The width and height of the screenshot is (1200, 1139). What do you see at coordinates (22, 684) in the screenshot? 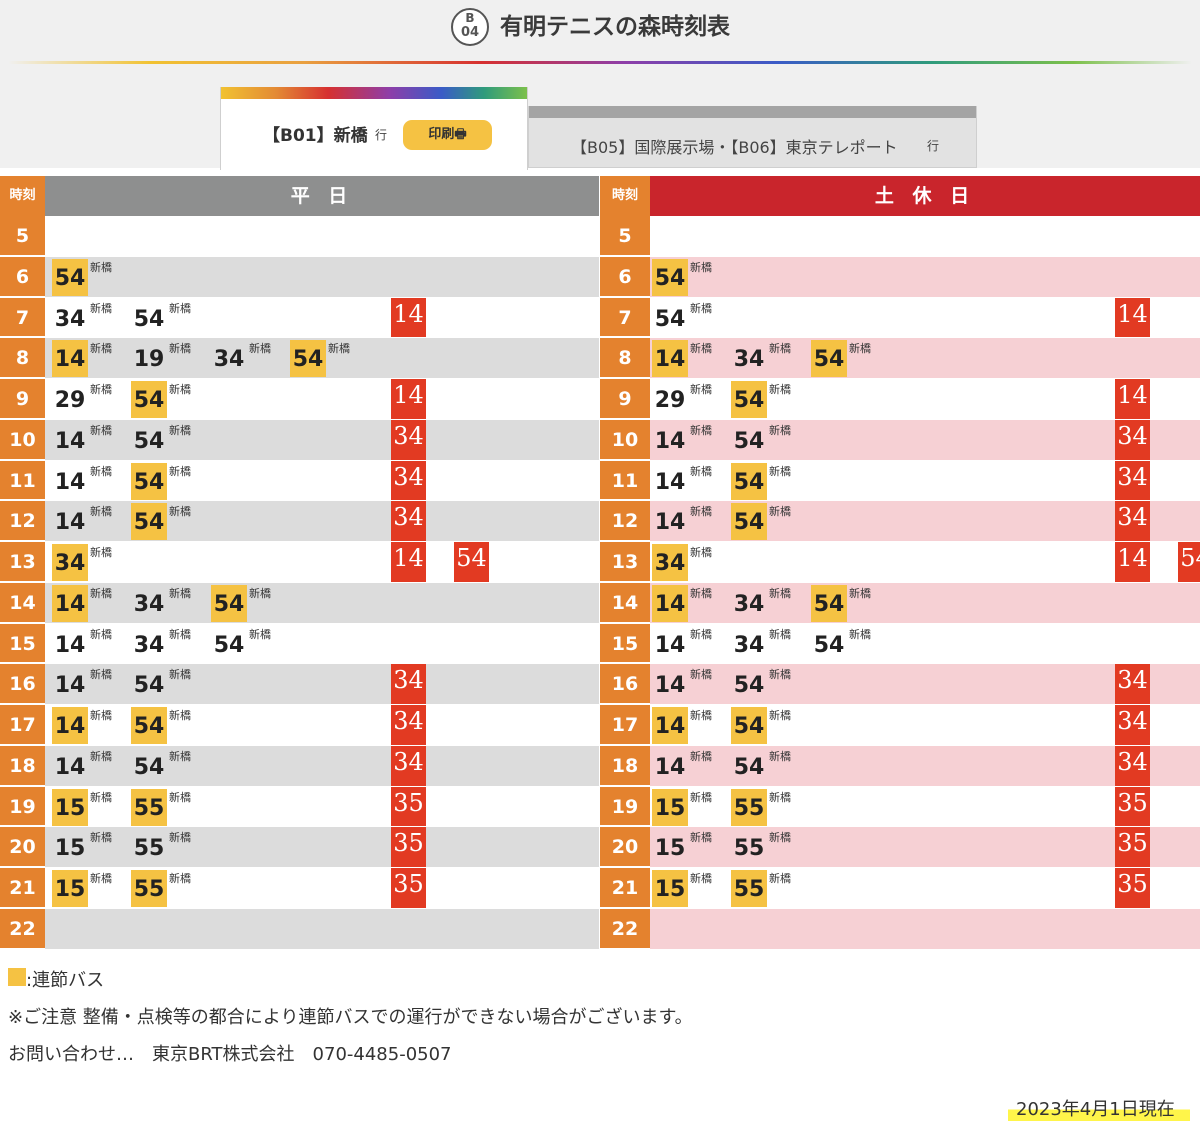
I see `weekday-hour-16: 16` at bounding box center [22, 684].